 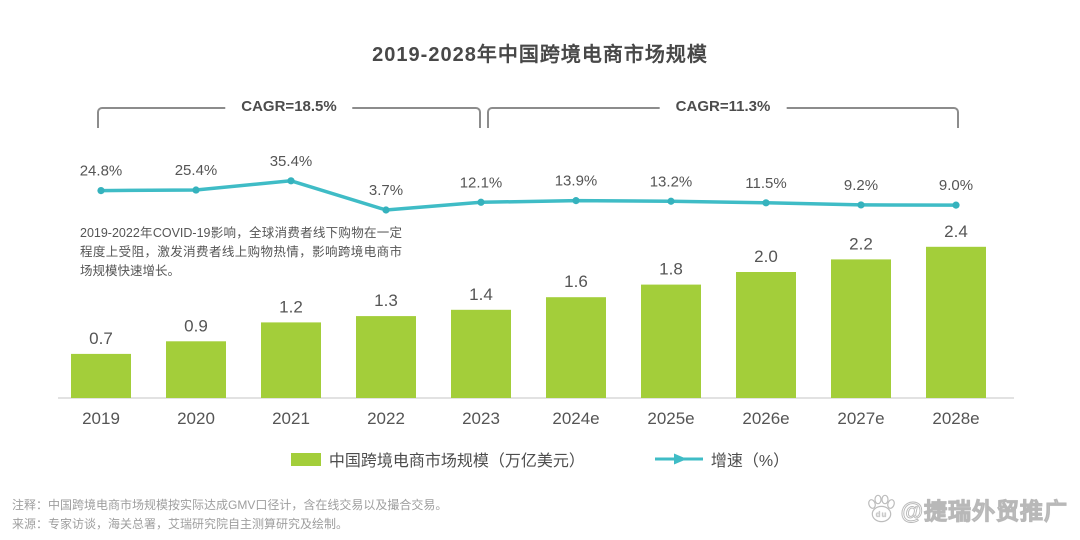 What do you see at coordinates (881, 508) in the screenshot?
I see `baidu-paw-icon: du` at bounding box center [881, 508].